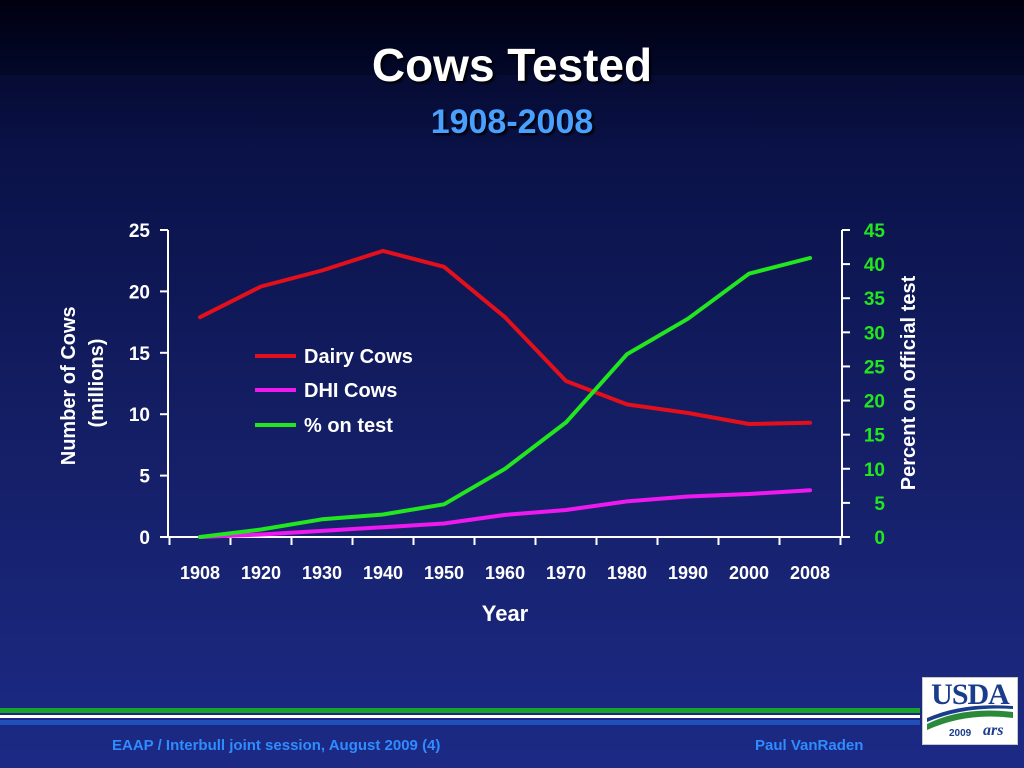 The width and height of the screenshot is (1024, 768). I want to click on ars-logo: ars, so click(993, 730).